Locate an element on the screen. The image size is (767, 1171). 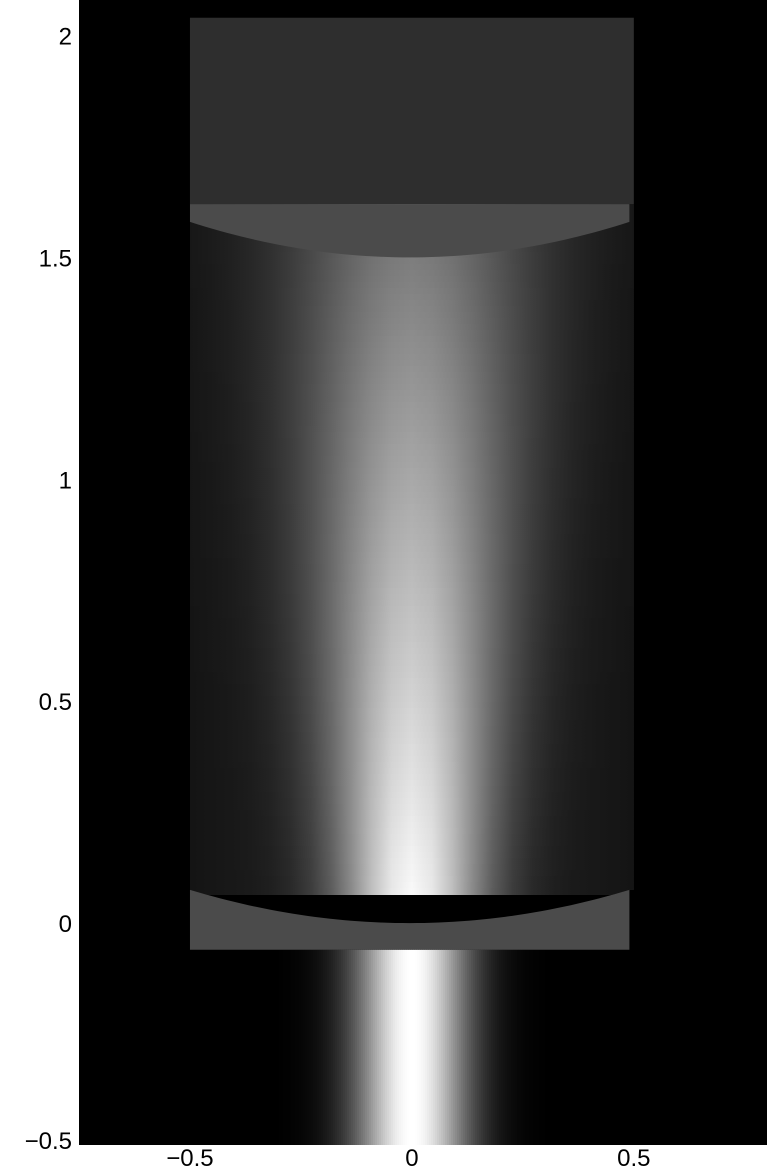
top-mirror is located at coordinates (409, 231).